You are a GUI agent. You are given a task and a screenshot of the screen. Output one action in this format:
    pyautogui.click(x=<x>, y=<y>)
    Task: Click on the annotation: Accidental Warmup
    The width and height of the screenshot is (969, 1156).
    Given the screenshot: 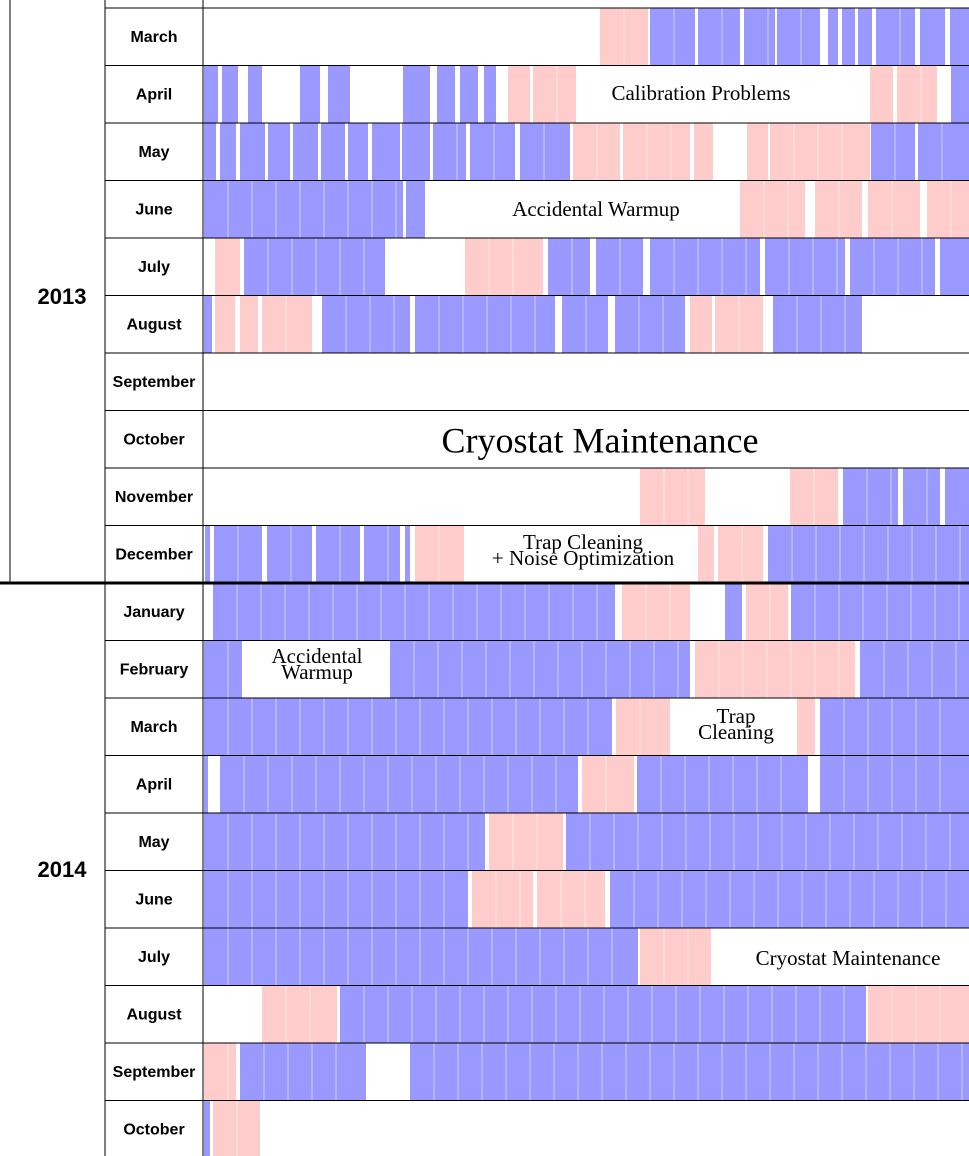 What is the action you would take?
    pyautogui.click(x=596, y=209)
    